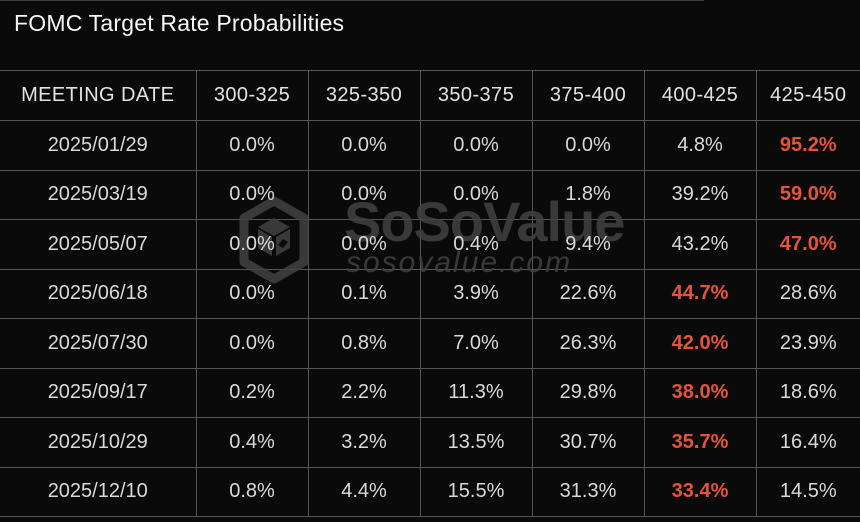 The height and width of the screenshot is (522, 860). What do you see at coordinates (364, 293) in the screenshot?
I see `probability-cell: 0.1%` at bounding box center [364, 293].